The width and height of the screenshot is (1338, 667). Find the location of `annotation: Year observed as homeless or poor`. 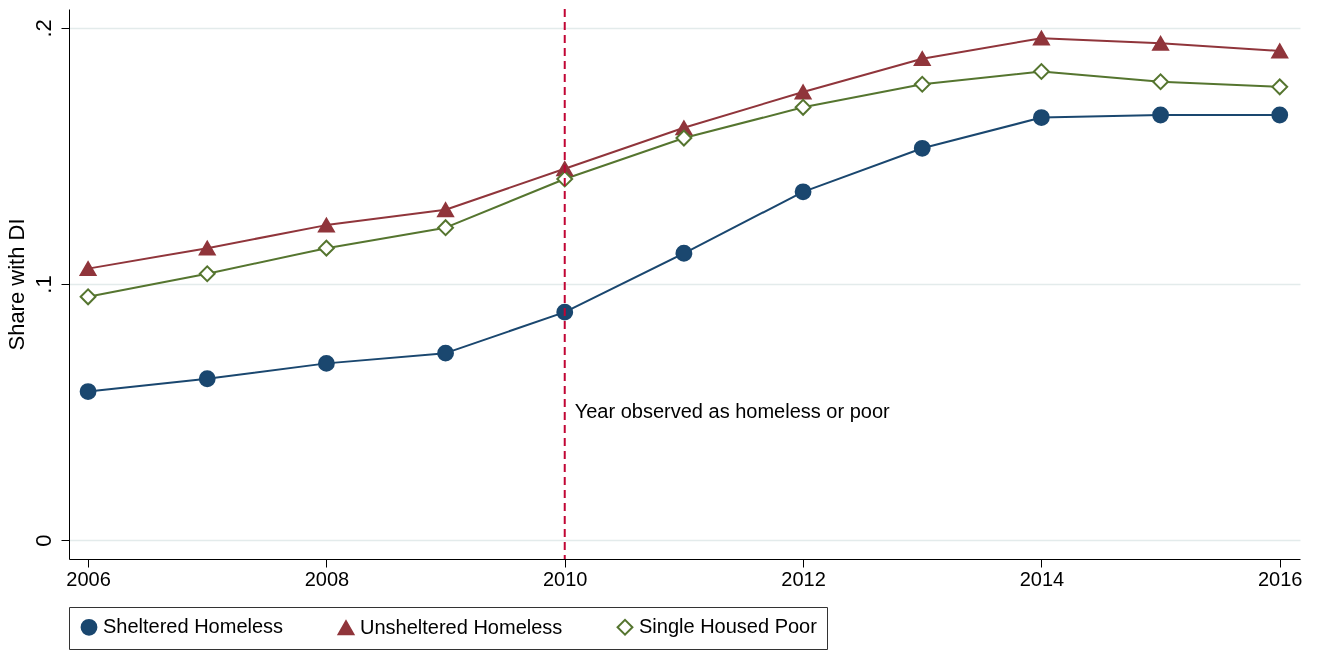

annotation: Year observed as homeless or poor is located at coordinates (732, 411).